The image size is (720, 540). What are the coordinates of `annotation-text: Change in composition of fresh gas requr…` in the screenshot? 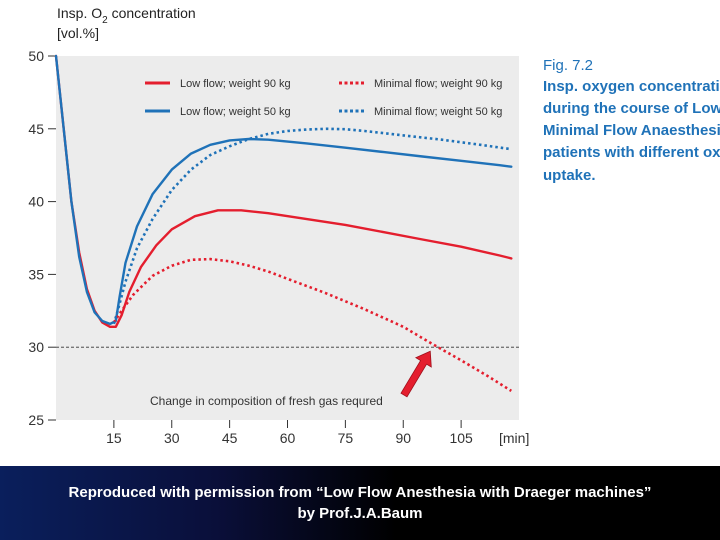 It's located at (266, 401).